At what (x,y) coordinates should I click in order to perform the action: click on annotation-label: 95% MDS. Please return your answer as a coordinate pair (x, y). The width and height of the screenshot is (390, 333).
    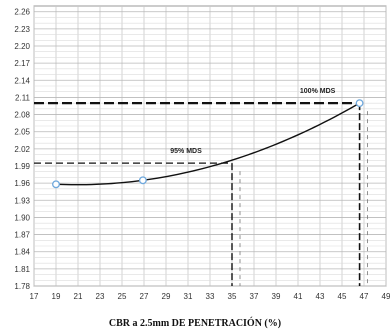
    Looking at the image, I should click on (186, 151).